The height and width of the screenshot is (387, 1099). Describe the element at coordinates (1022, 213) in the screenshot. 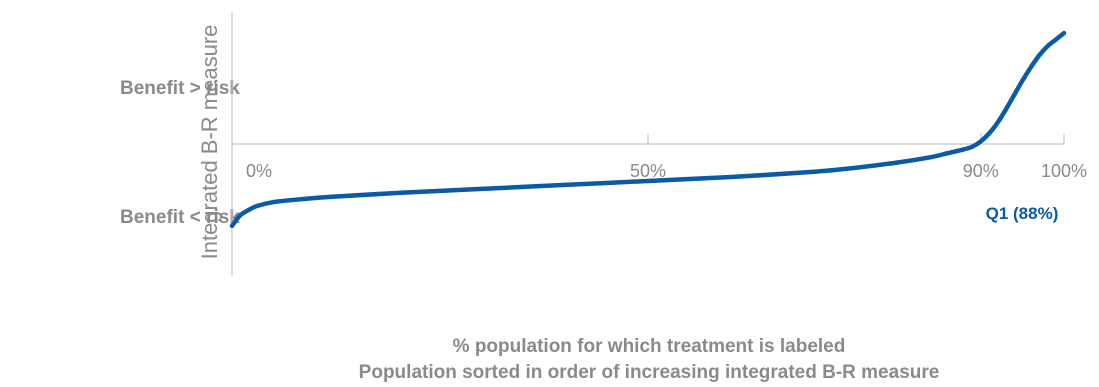

I see `q1-annotation: Q1 (88%)` at that location.